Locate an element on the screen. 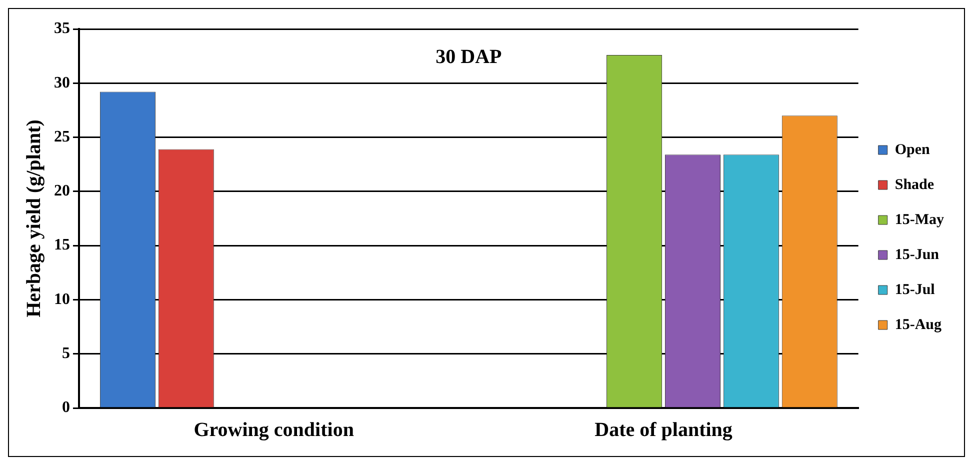 This screenshot has height=467, width=975. y-tick-label: 30 is located at coordinates (62, 83).